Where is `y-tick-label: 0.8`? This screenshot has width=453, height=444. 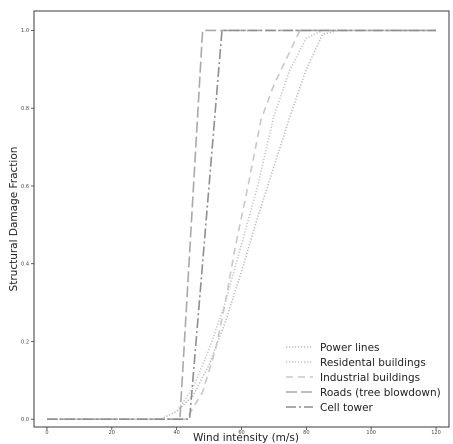 y-tick-label: 0.8 is located at coordinates (25, 109).